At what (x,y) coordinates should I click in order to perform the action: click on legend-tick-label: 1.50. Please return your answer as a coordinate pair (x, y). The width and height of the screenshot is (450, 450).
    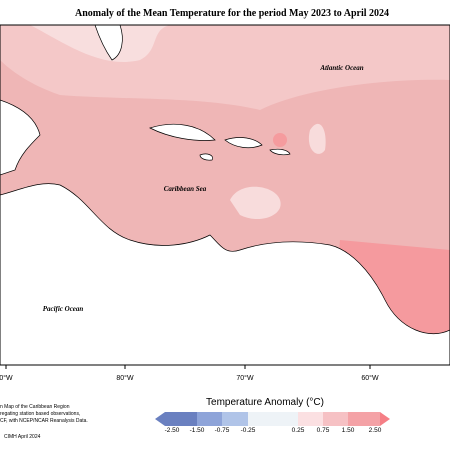
    Looking at the image, I should click on (348, 430).